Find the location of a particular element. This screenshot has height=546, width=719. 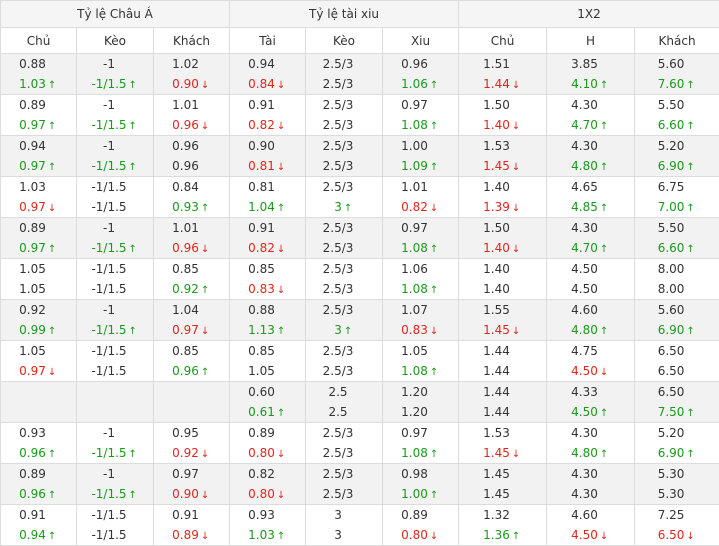

current-odds: -1/1.5↑ is located at coordinates (115, 248).